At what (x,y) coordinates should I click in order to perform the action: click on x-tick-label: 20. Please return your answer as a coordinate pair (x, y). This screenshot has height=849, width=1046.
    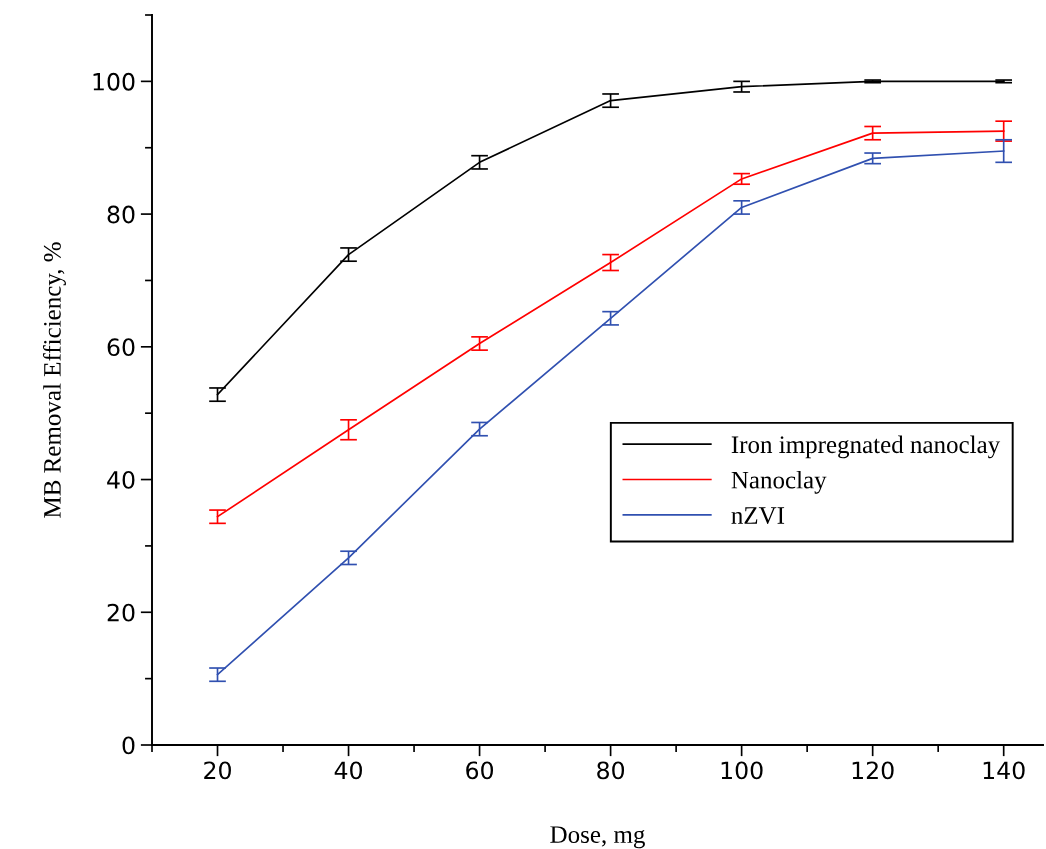
    Looking at the image, I should click on (217, 770).